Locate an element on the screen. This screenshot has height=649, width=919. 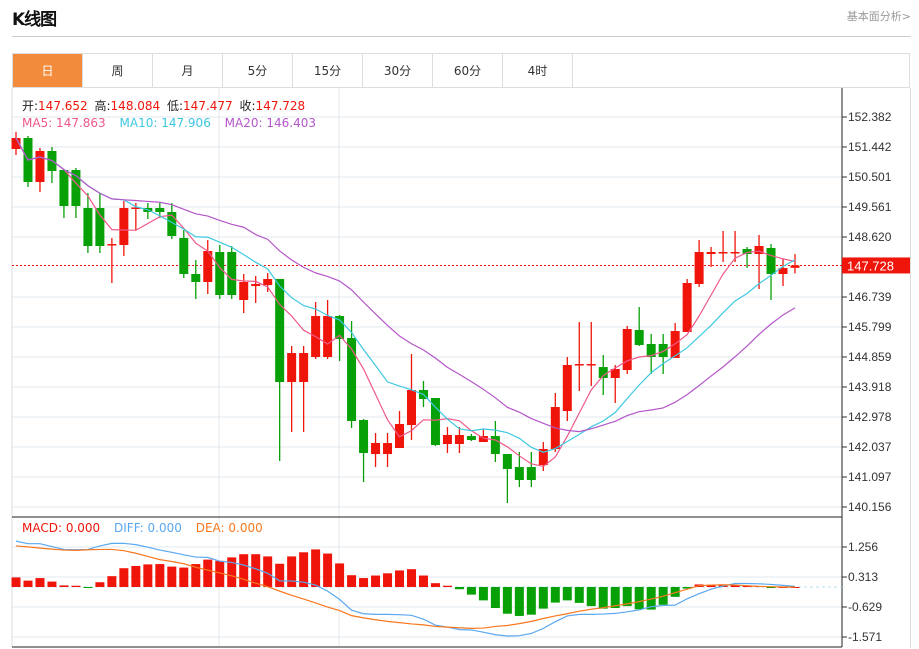
high-label: 高: is located at coordinates (102, 106).